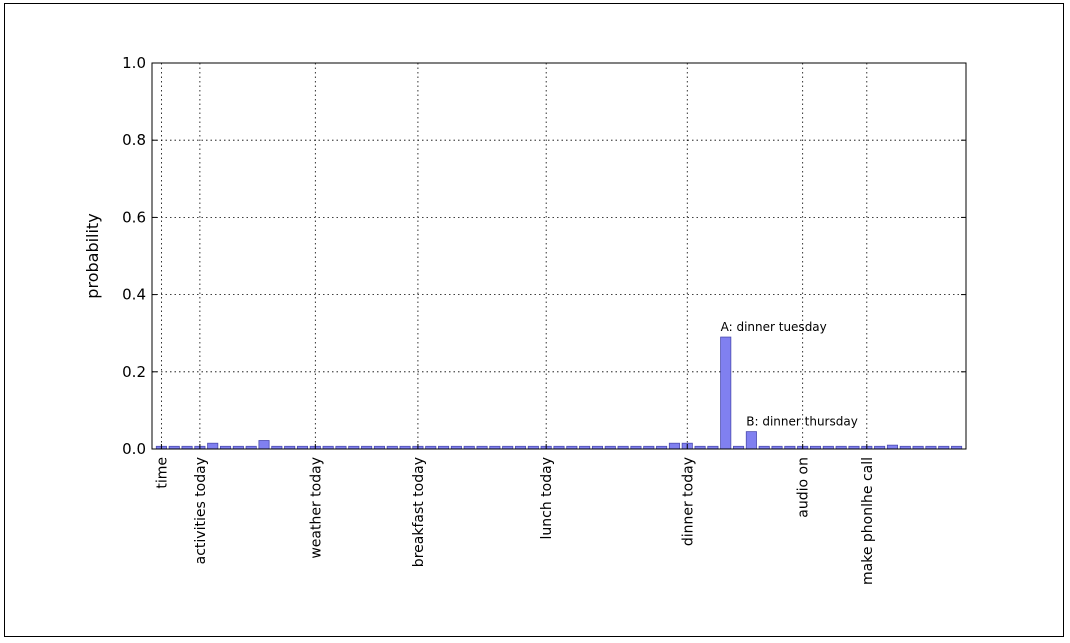 The width and height of the screenshot is (1070, 643). What do you see at coordinates (134, 372) in the screenshot?
I see `y-tick-label: 0.2` at bounding box center [134, 372].